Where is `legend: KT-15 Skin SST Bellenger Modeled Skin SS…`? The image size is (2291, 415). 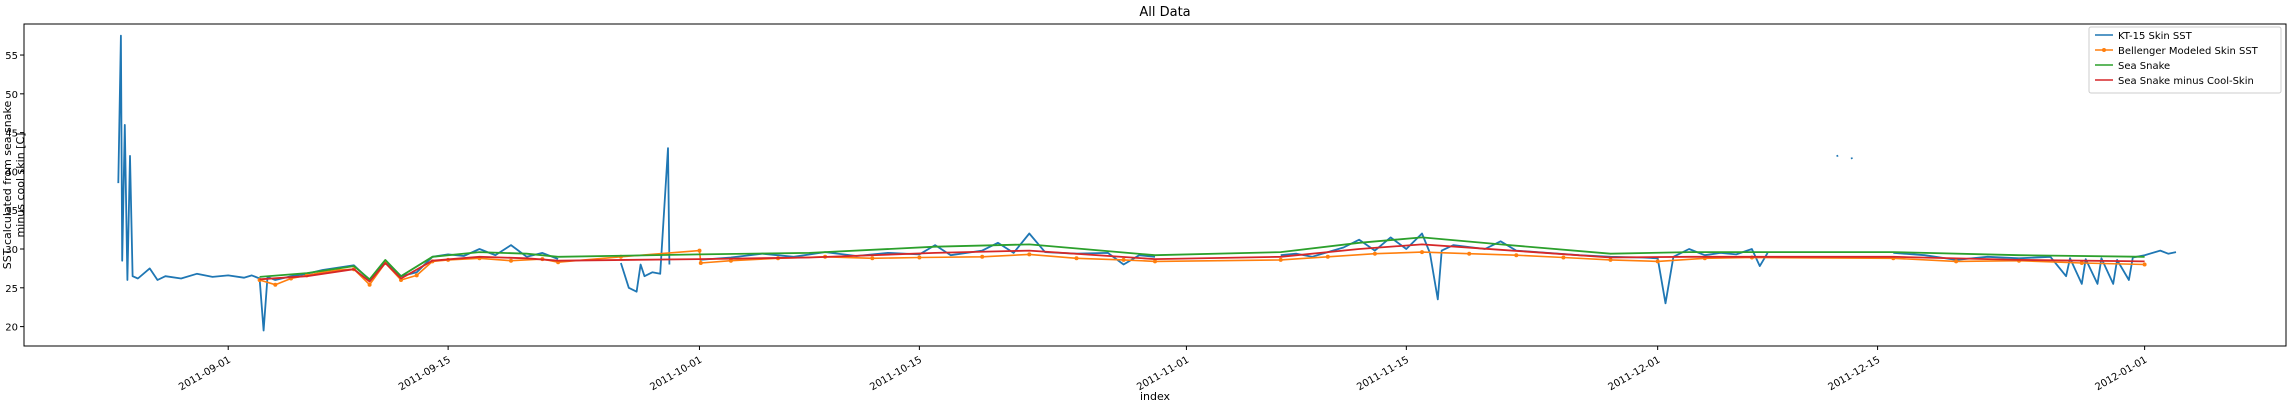 legend: KT-15 Skin SST Bellenger Modeled Skin SS… is located at coordinates (2185, 60).